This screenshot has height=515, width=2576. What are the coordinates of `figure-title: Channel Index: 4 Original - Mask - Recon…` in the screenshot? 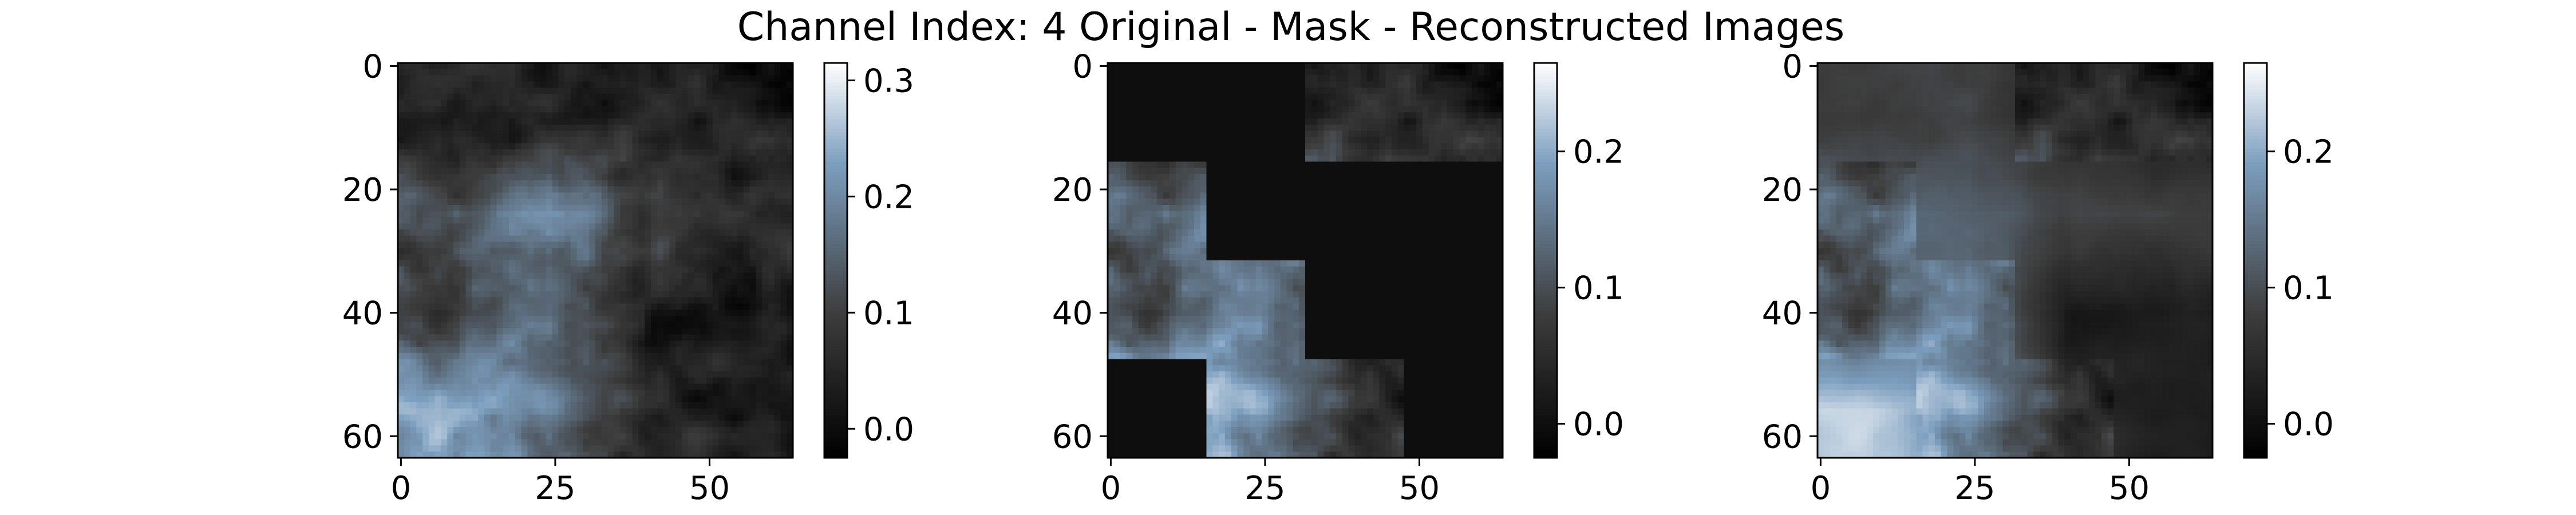 It's located at (1290, 27).